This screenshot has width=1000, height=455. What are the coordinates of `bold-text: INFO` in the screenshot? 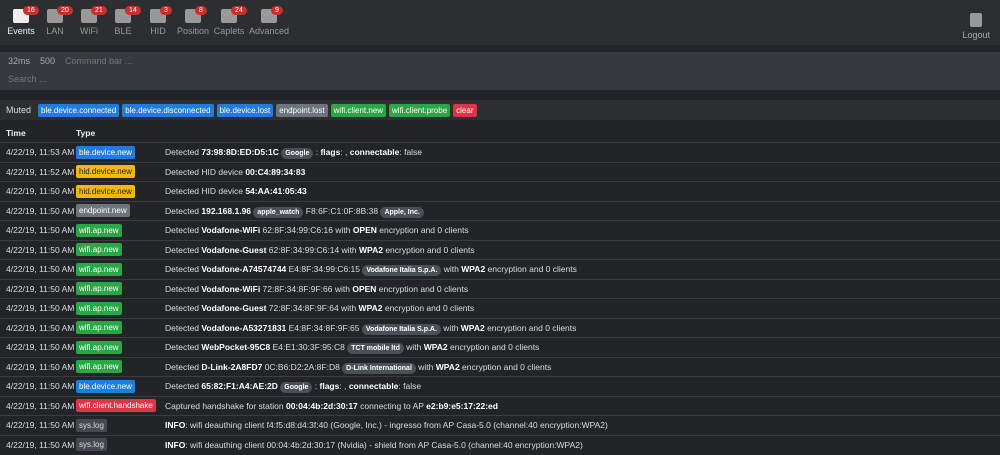 It's located at (175, 425).